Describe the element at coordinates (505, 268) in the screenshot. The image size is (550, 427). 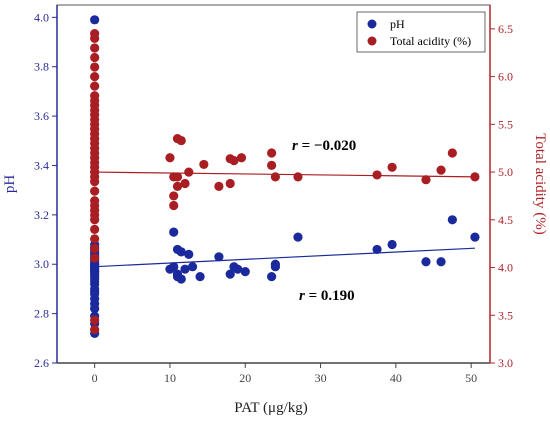
I see `y-right-tick-label: 4.0` at that location.